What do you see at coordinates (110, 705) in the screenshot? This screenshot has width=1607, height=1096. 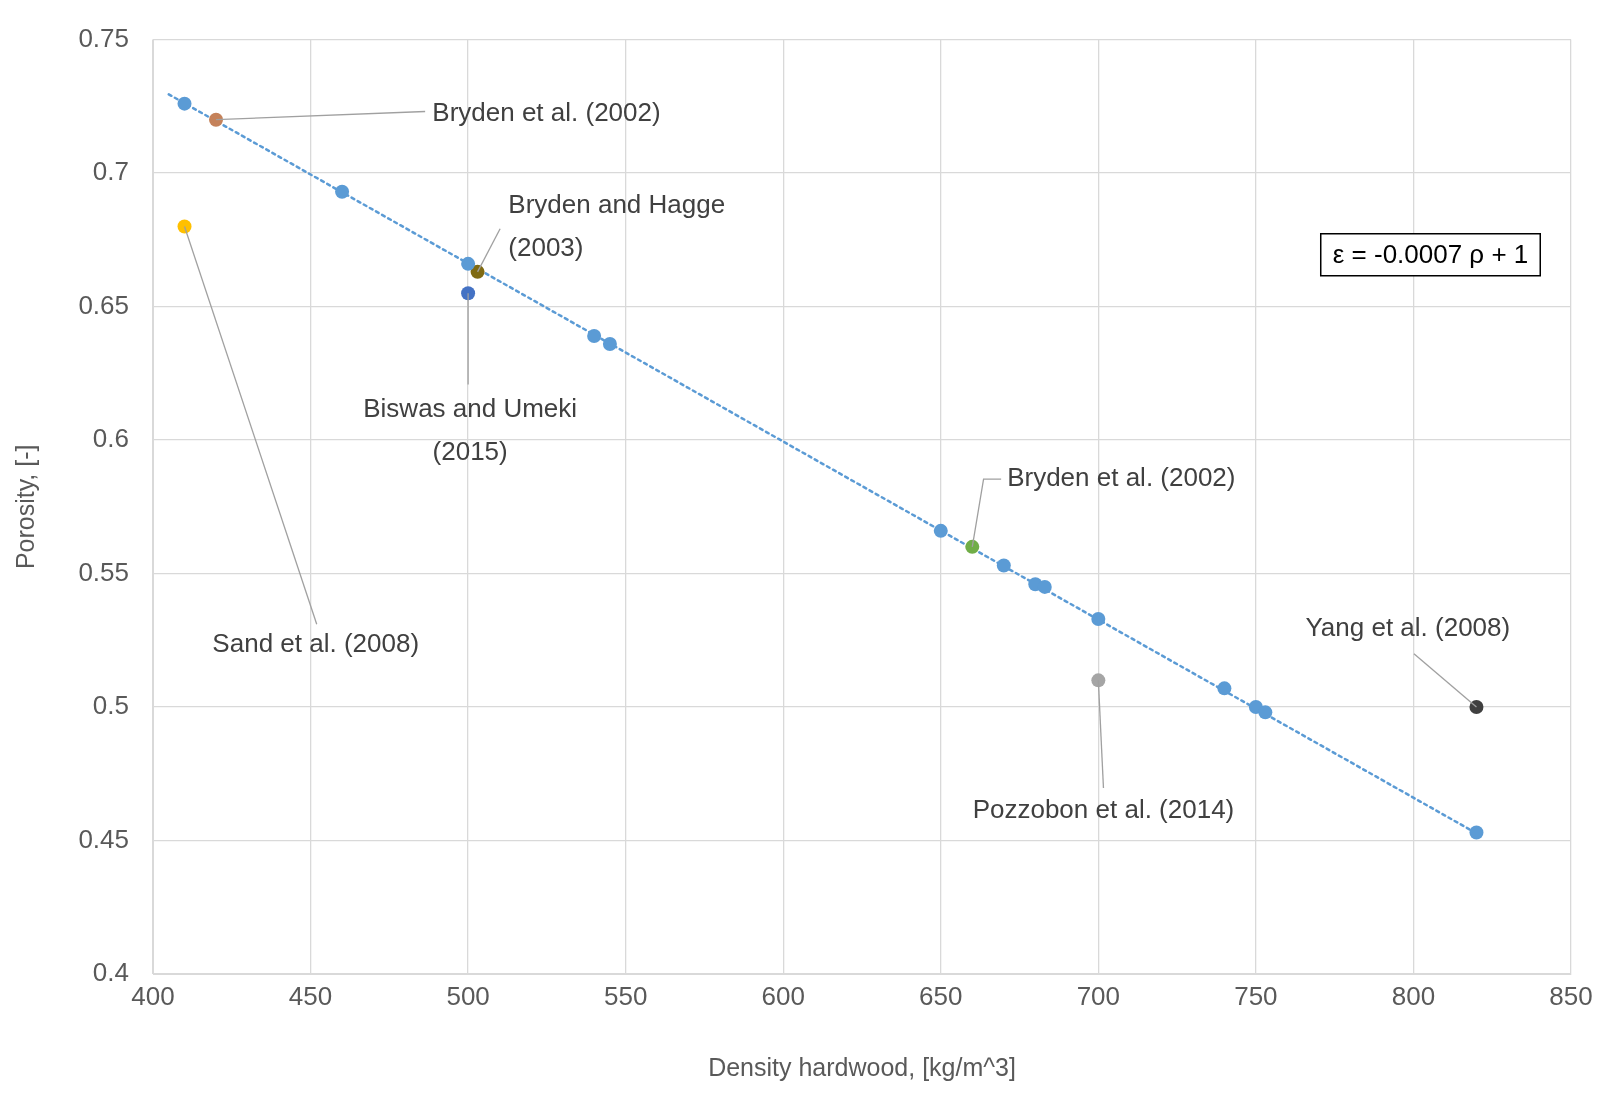 I see `y-tick-label: 0.5` at bounding box center [110, 705].